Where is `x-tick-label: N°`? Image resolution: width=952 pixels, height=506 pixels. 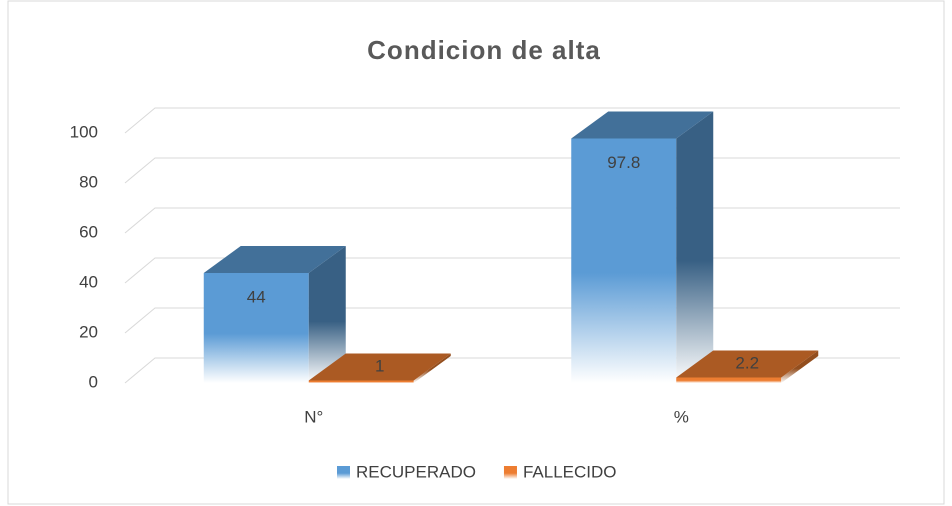 x-tick-label: N° is located at coordinates (313, 416).